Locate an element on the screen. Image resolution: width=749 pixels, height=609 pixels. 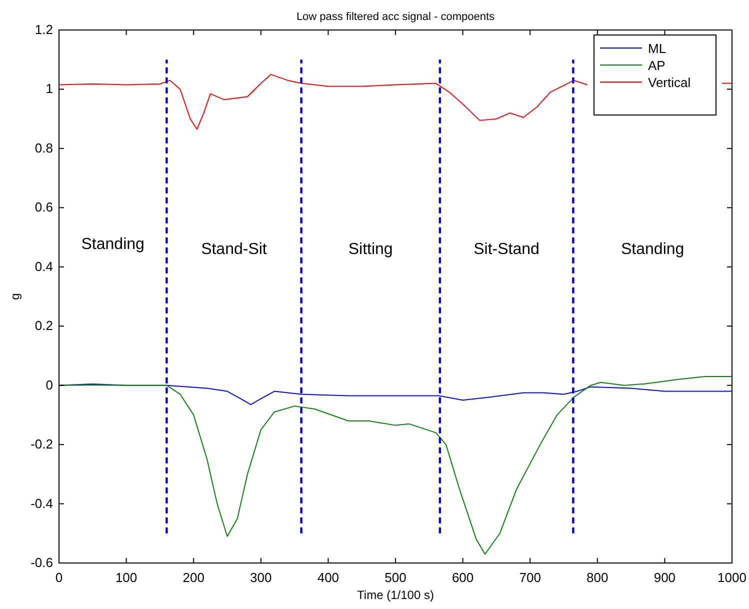
y-tick-label: 0.8 is located at coordinates (43, 148).